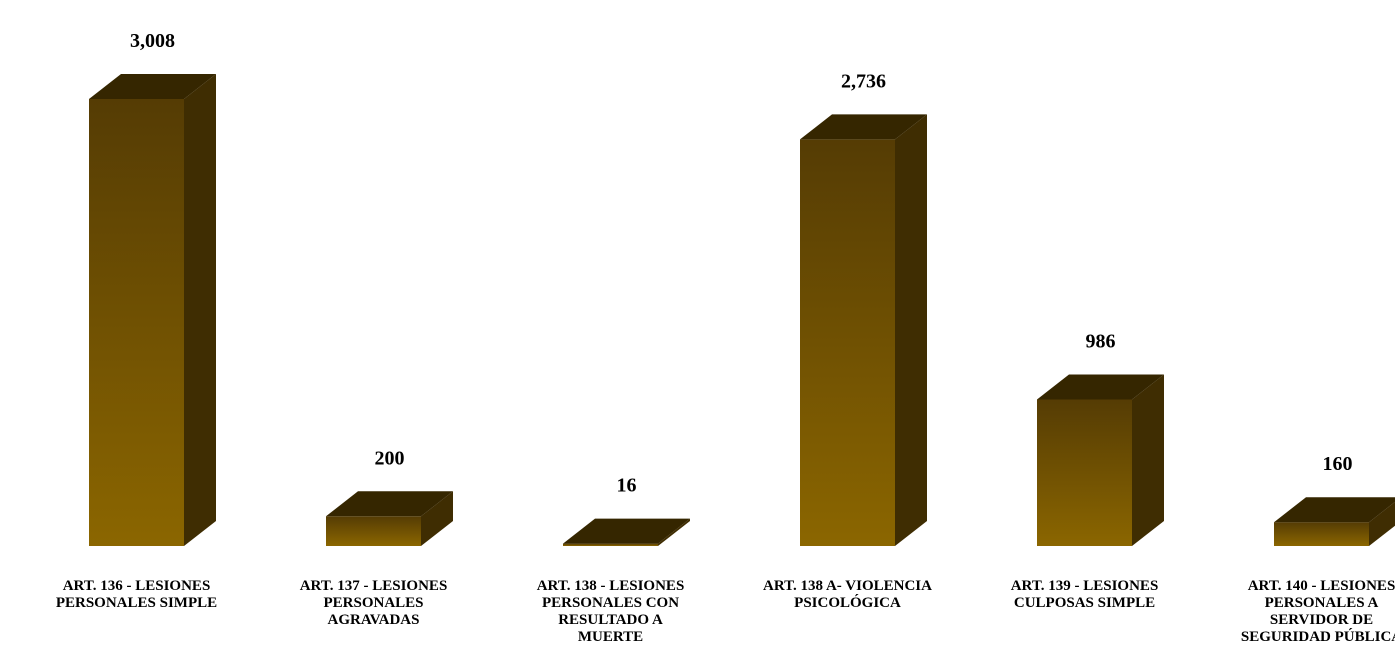 Image resolution: width=1395 pixels, height=658 pixels. What do you see at coordinates (627, 486) in the screenshot?
I see `value-label: 16` at bounding box center [627, 486].